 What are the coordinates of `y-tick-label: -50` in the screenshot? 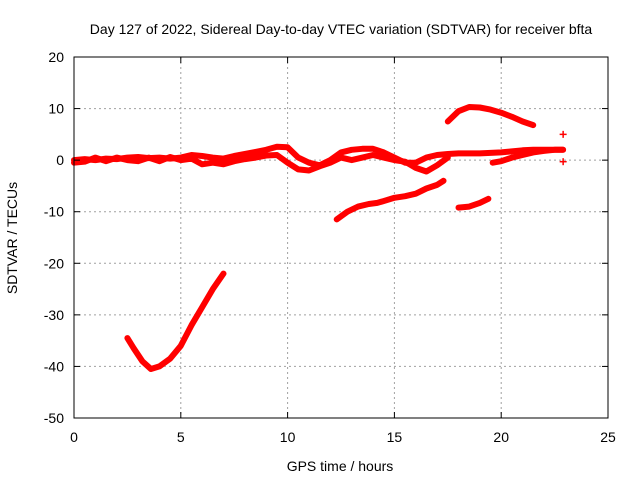 It's located at (54, 418).